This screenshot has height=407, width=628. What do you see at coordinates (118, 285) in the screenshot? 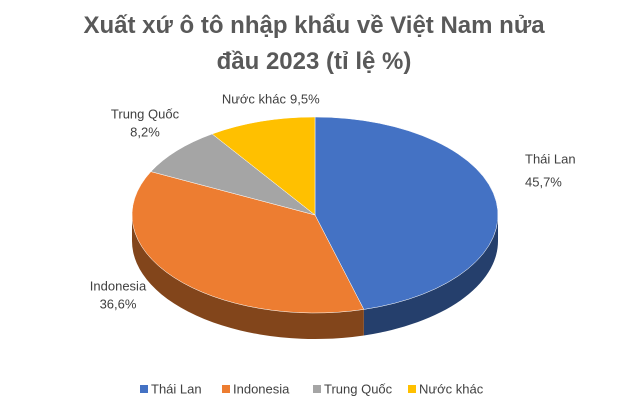
I see `data-label-category: Indonesia` at bounding box center [118, 285].